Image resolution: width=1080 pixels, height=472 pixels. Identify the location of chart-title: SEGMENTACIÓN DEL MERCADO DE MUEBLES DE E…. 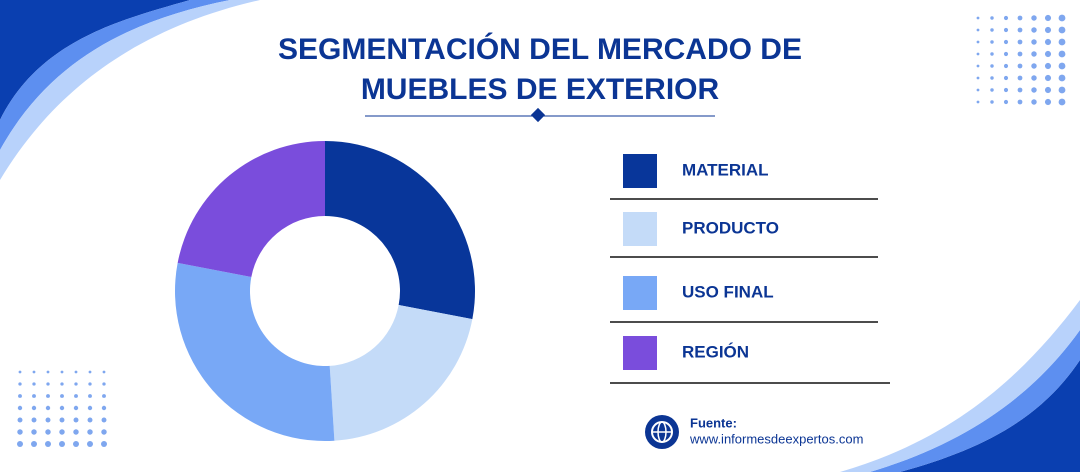
(540, 69).